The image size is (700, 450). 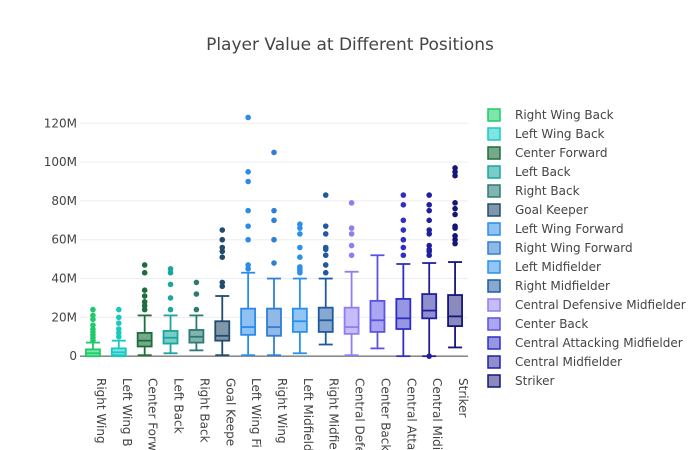 I want to click on y-tick-label: 0, so click(x=73, y=356).